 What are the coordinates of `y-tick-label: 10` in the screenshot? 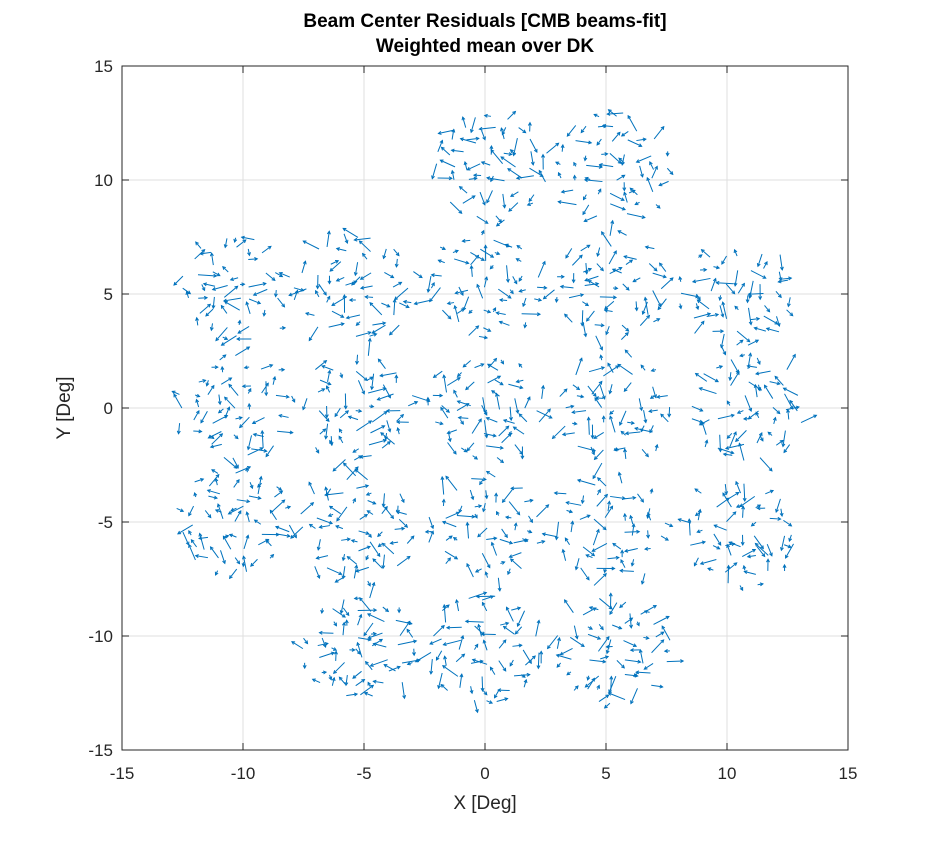 It's located at (103, 180).